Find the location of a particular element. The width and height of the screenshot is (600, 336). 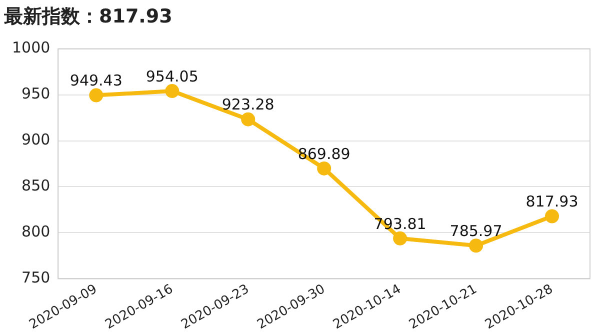

y-tick-label: 800 is located at coordinates (36, 231).